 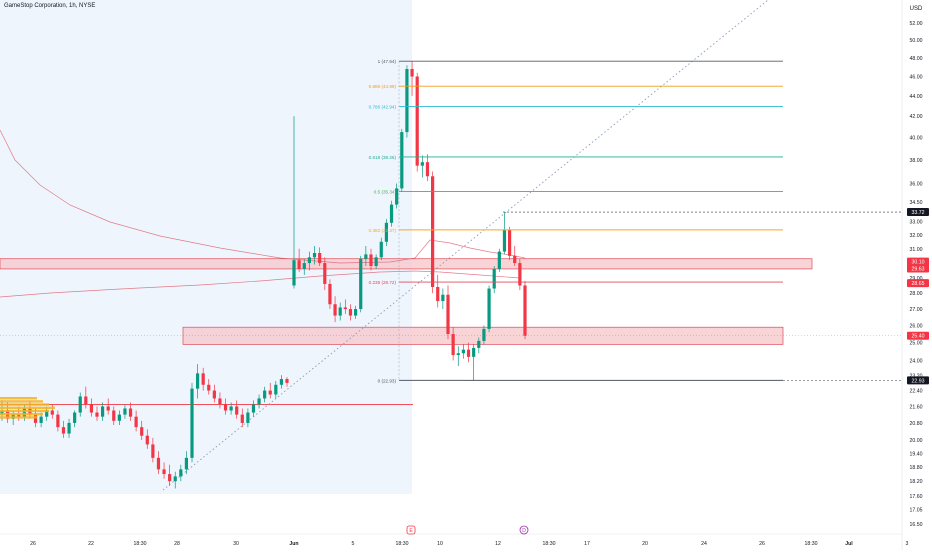 I want to click on y-tick-label: 36.00, so click(x=916, y=184).